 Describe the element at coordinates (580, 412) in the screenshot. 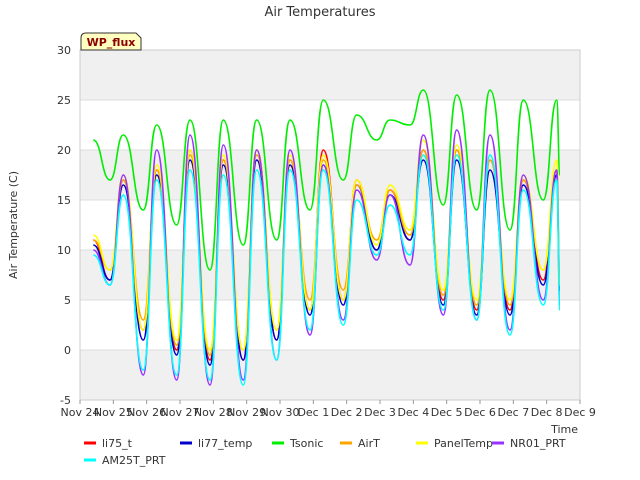

I see `x-tick-label: Dec 9` at that location.